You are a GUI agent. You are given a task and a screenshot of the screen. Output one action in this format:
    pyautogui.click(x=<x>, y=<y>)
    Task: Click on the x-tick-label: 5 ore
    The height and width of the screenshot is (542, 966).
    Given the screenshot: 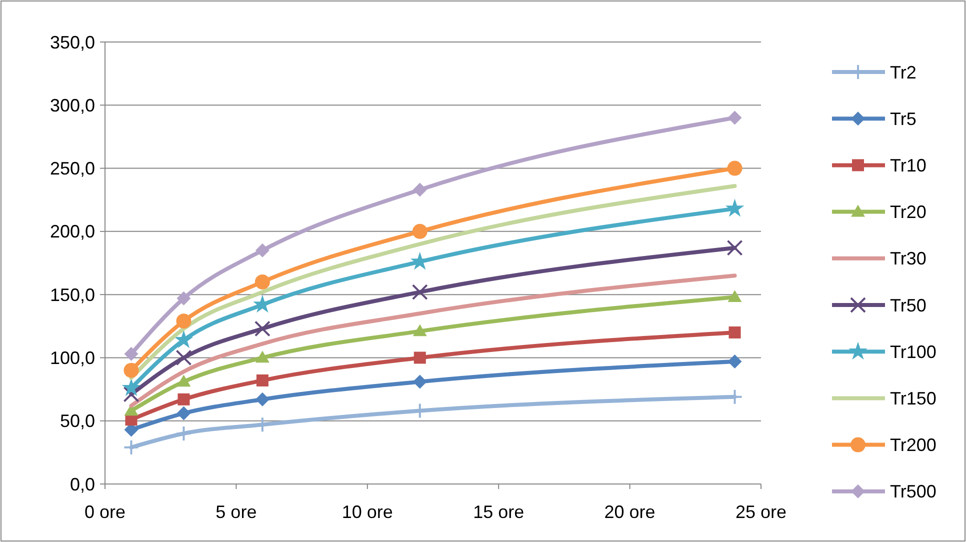 What is the action you would take?
    pyautogui.click(x=236, y=512)
    